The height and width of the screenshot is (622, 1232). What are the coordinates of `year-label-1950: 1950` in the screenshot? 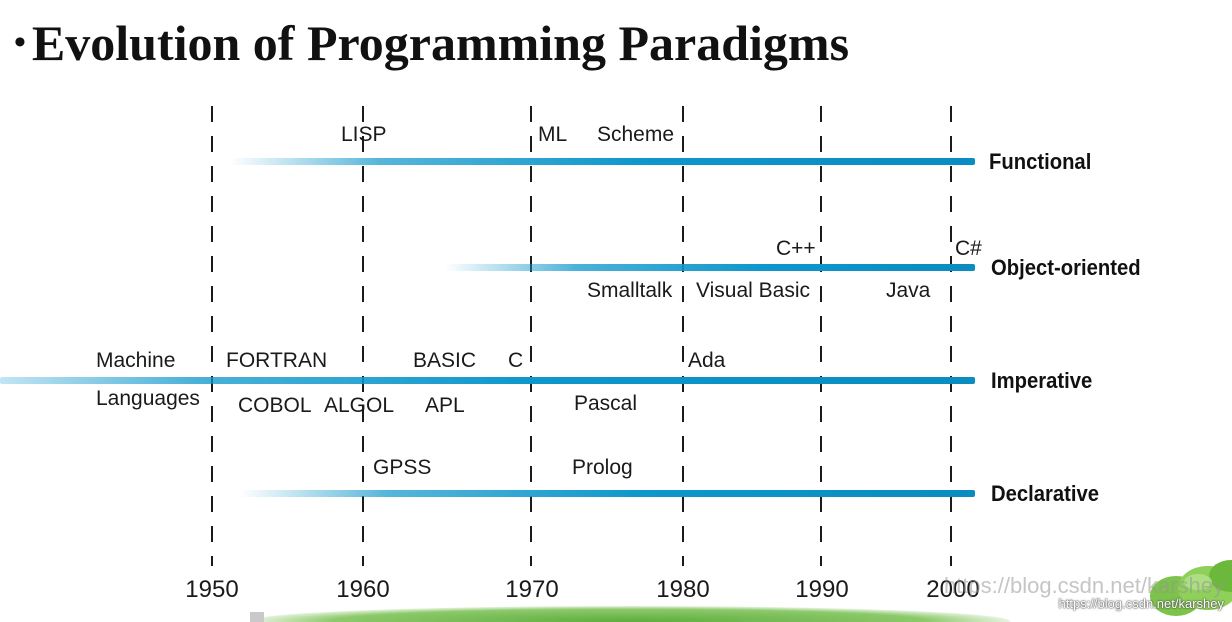 It's located at (212, 589).